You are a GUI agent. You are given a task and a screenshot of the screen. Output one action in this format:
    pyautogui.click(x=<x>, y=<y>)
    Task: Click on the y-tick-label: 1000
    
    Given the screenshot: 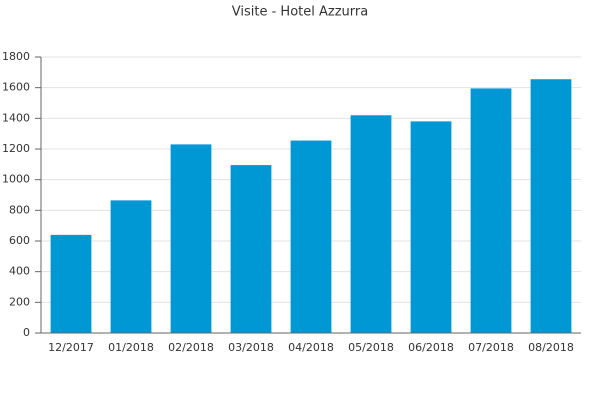 What is the action you would take?
    pyautogui.click(x=16, y=179)
    